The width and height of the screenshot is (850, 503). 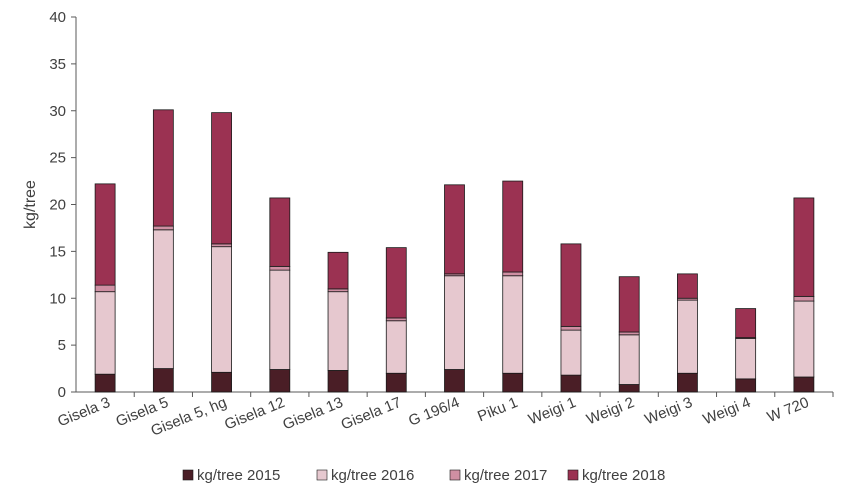 What do you see at coordinates (57, 158) in the screenshot?
I see `y-tick-label: 25` at bounding box center [57, 158].